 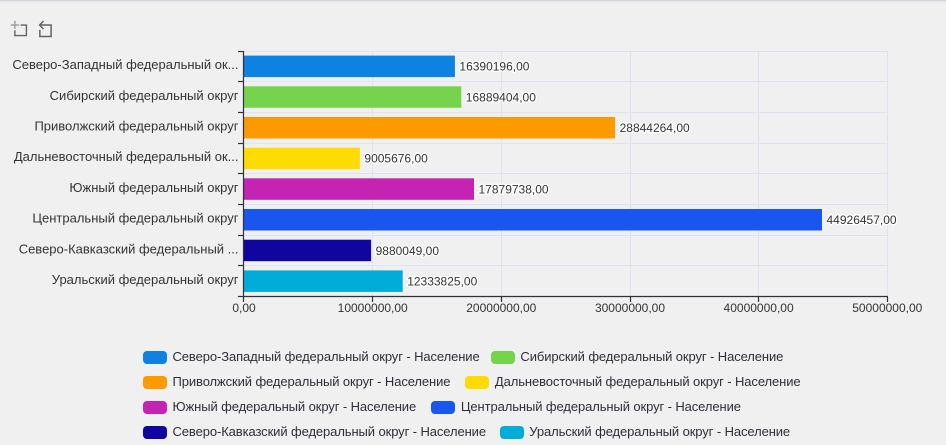 What do you see at coordinates (501, 97) in the screenshot?
I see `svg-text: 16889404,00` at bounding box center [501, 97].